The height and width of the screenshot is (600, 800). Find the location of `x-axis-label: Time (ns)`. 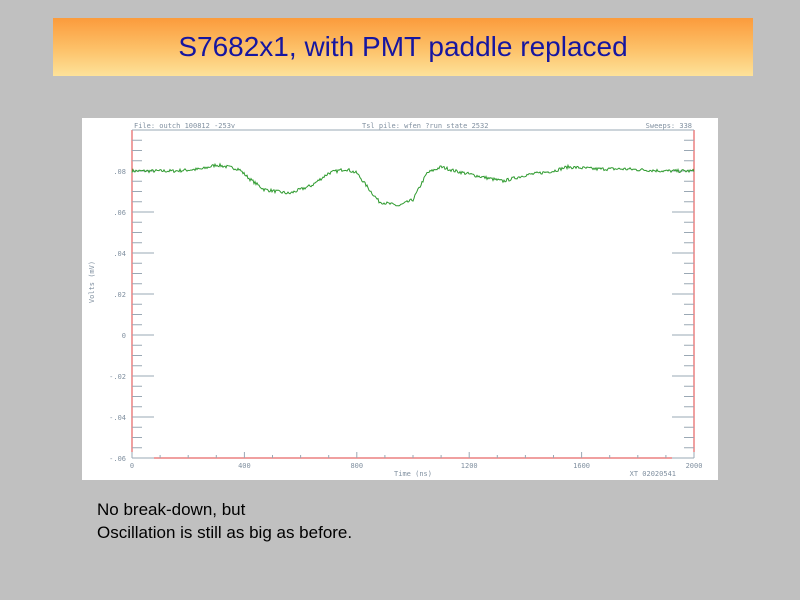

x-axis-label: Time (ns) is located at coordinates (413, 474).